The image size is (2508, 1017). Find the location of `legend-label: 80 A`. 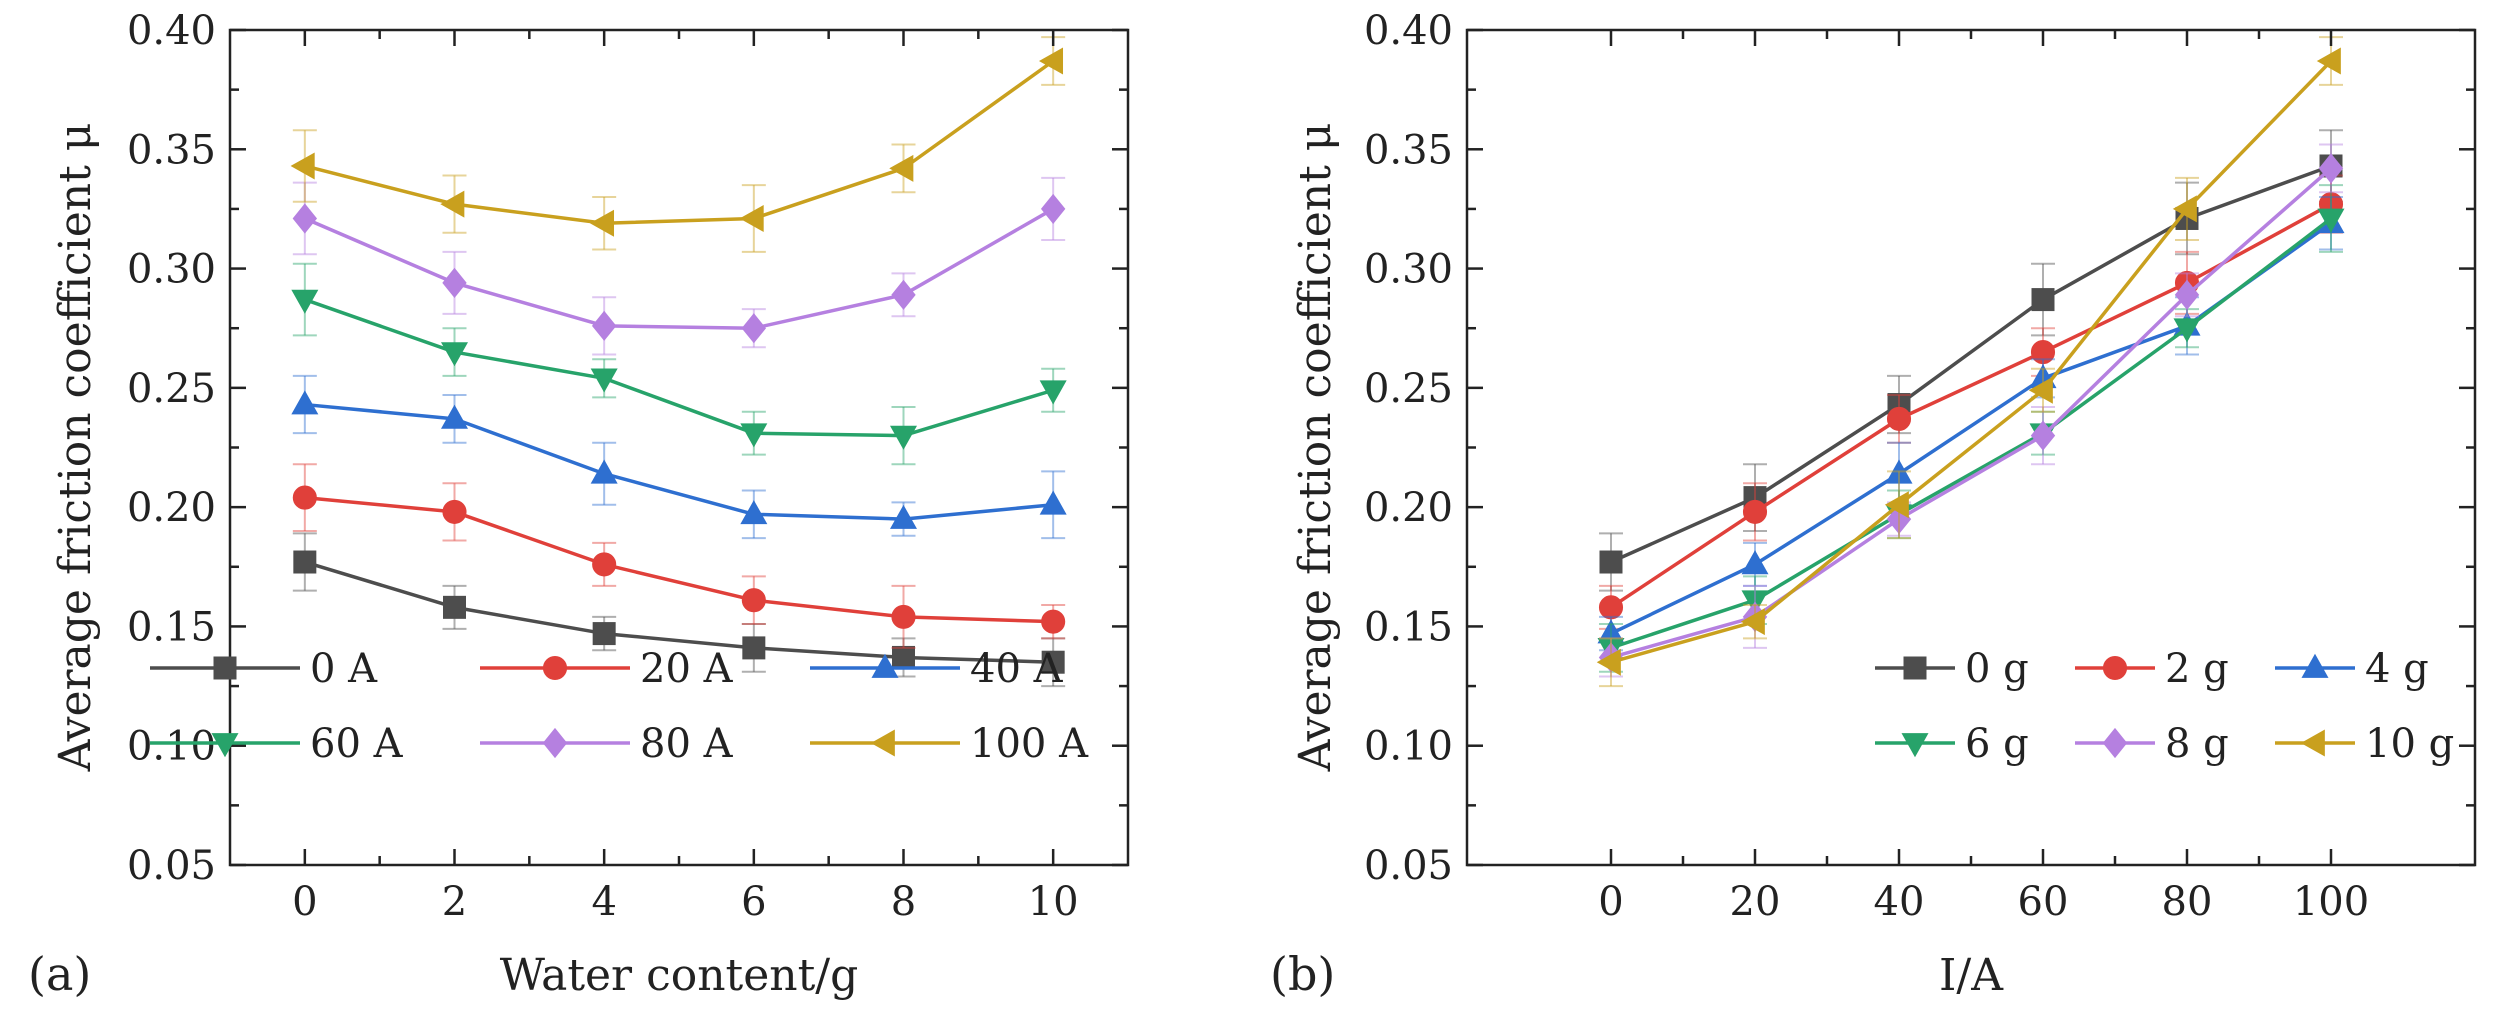

legend-label: 80 A is located at coordinates (687, 744).